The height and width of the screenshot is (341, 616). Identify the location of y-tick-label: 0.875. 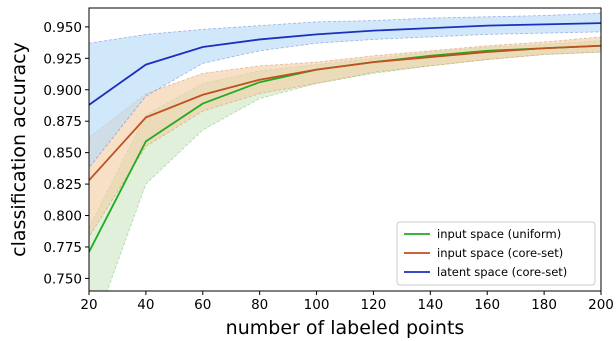
(62, 122).